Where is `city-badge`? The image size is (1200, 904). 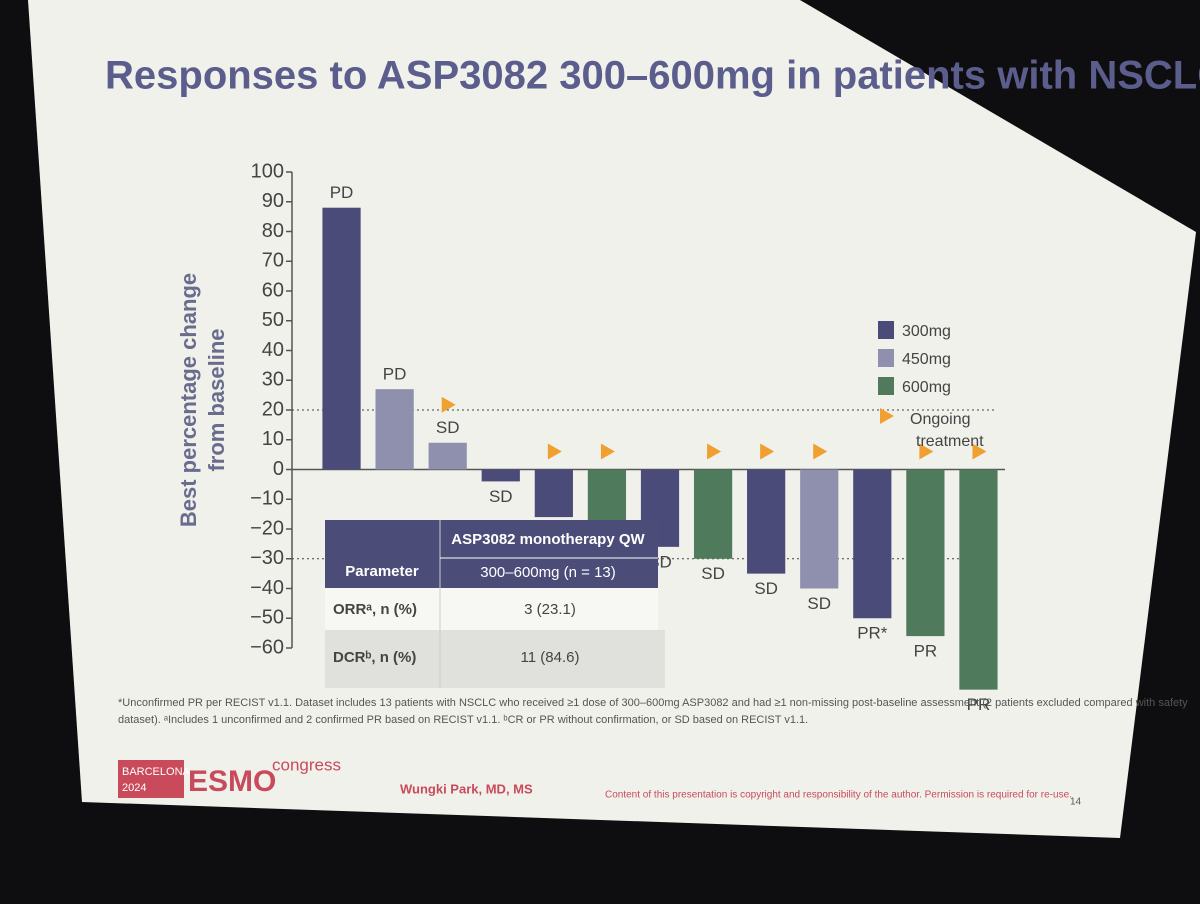 city-badge is located at coordinates (151, 779).